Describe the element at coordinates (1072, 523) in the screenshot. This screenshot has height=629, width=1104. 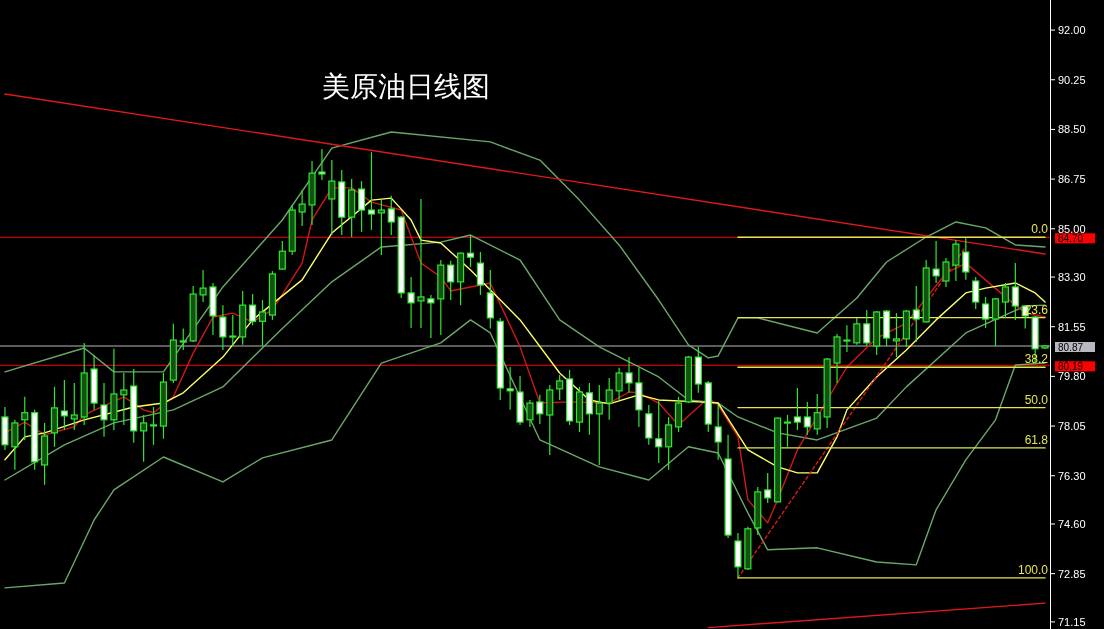
I see `y-tick-label: 74.60` at that location.